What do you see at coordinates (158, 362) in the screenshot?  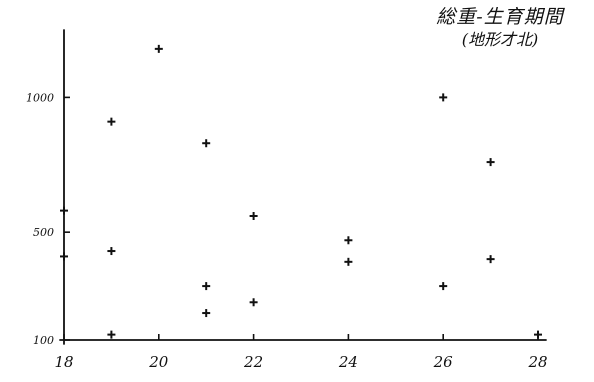 I see `x-tick-label: 20` at bounding box center [158, 362].